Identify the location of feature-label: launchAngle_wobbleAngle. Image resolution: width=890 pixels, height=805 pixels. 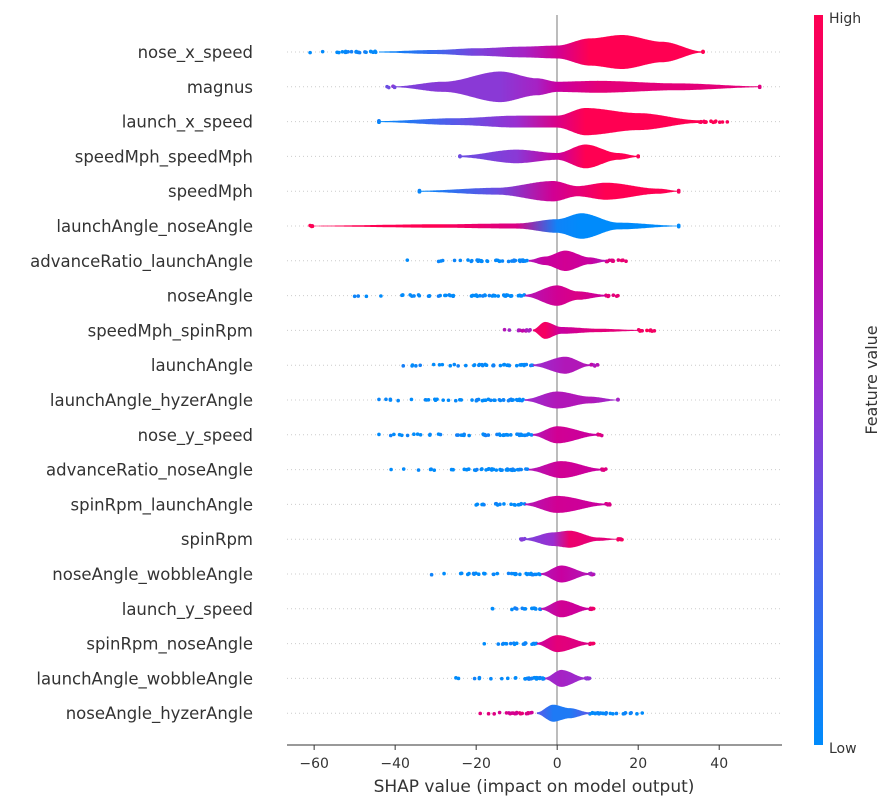
(144, 679).